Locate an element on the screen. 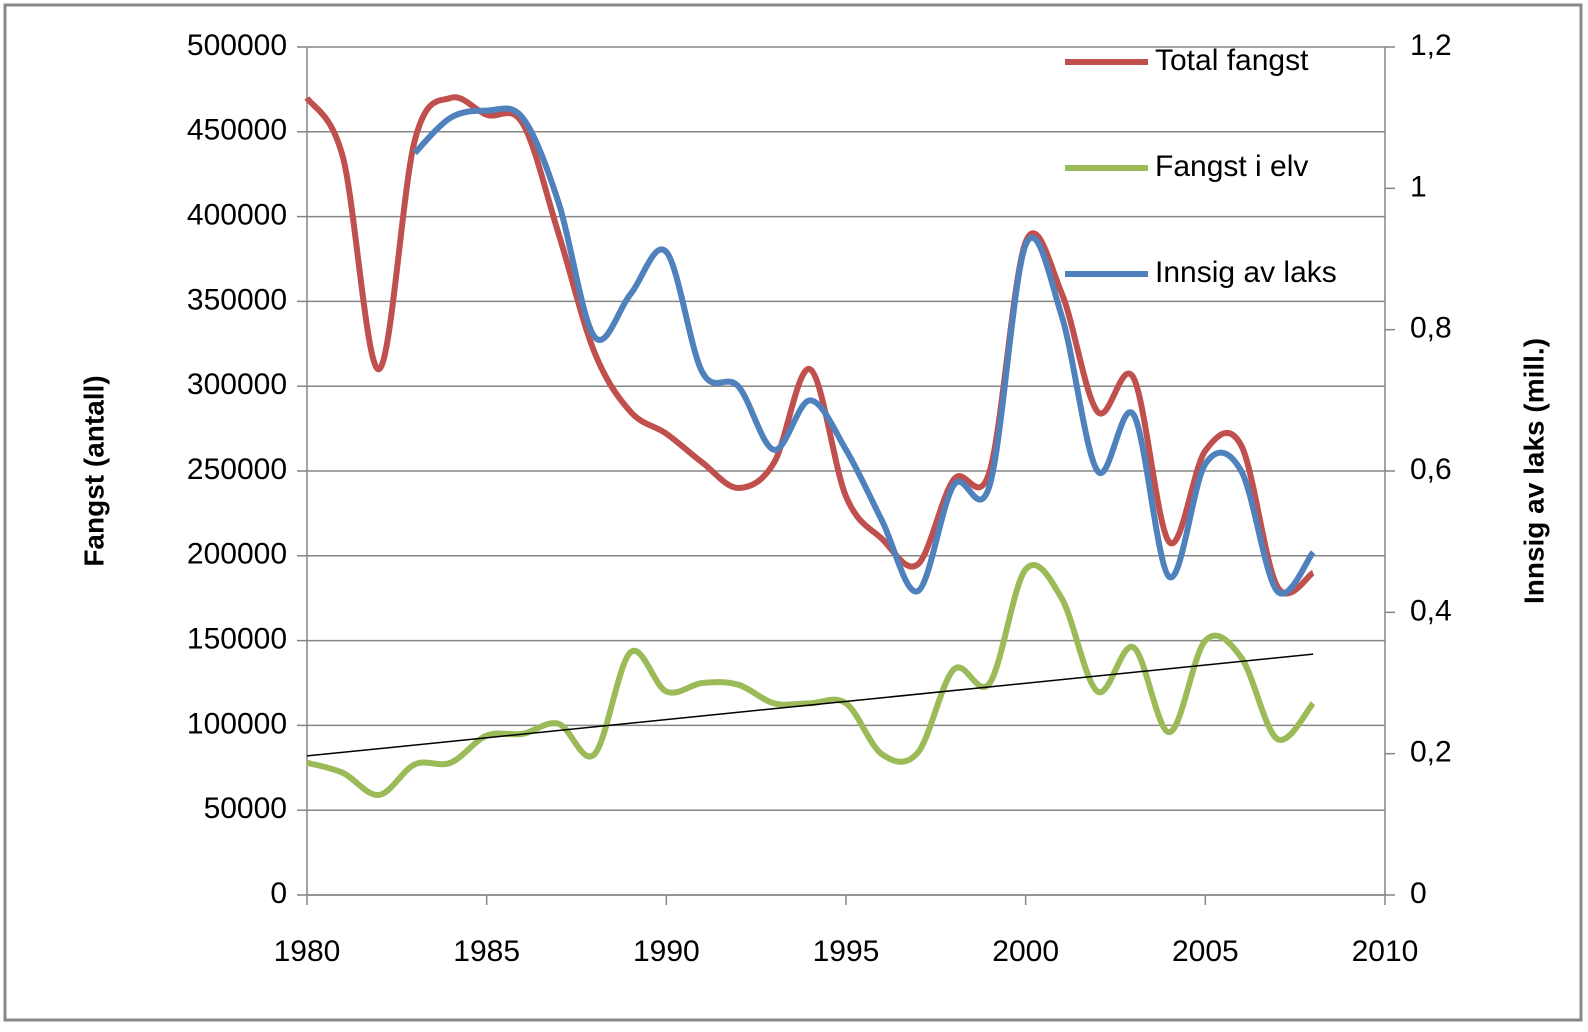 The width and height of the screenshot is (1588, 1032). x-tick-label: 1980 is located at coordinates (307, 951).